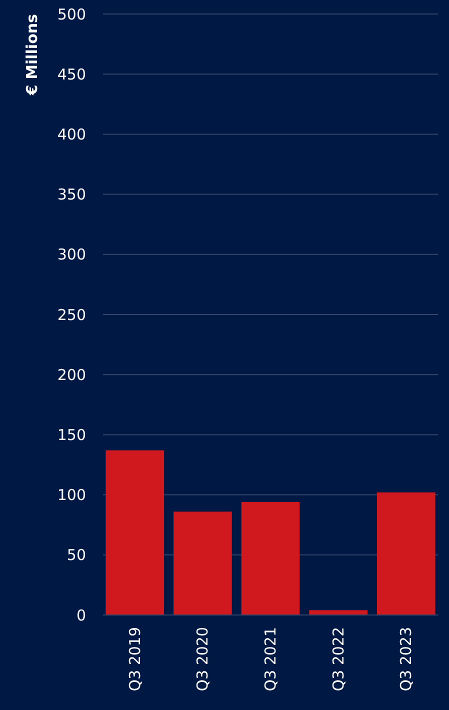  What do you see at coordinates (203, 659) in the screenshot?
I see `x-tick-label: Q3 2020` at bounding box center [203, 659].